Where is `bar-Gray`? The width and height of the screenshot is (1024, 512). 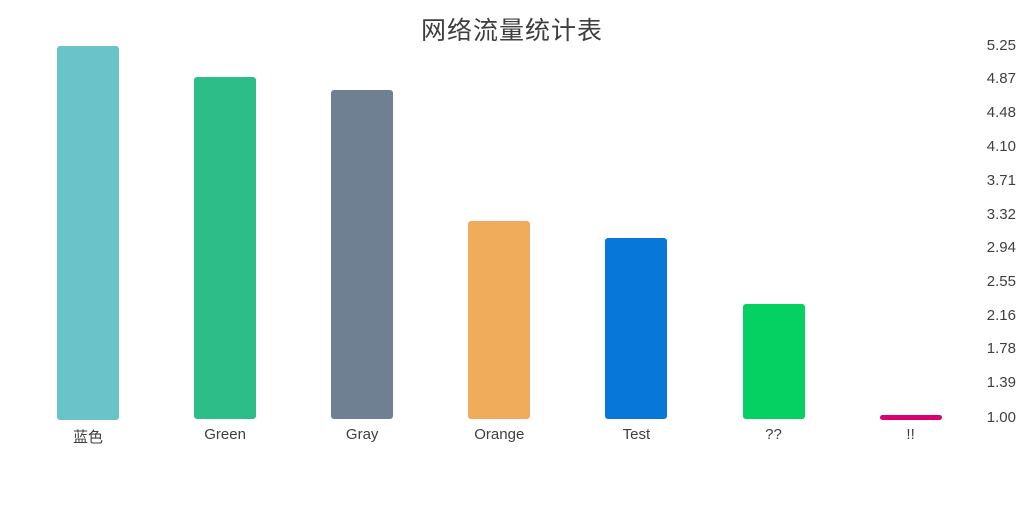 bar-Gray is located at coordinates (362, 254).